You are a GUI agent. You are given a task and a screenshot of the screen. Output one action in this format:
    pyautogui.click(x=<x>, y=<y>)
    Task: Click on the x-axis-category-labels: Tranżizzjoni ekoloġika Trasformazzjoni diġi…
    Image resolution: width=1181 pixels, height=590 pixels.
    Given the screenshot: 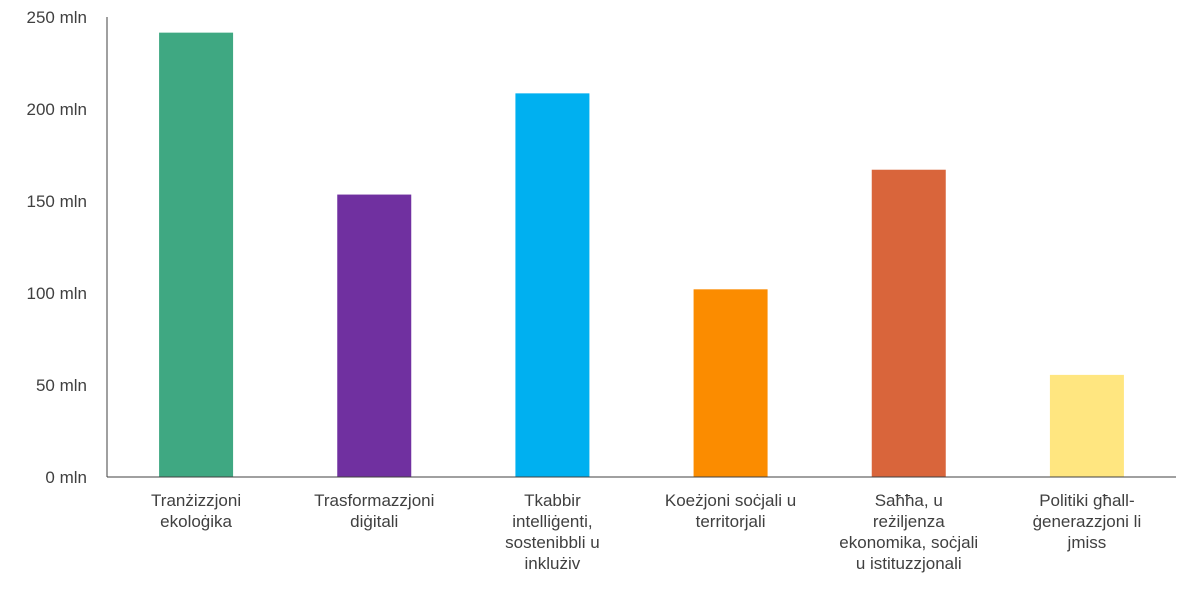 What is the action you would take?
    pyautogui.click(x=646, y=532)
    